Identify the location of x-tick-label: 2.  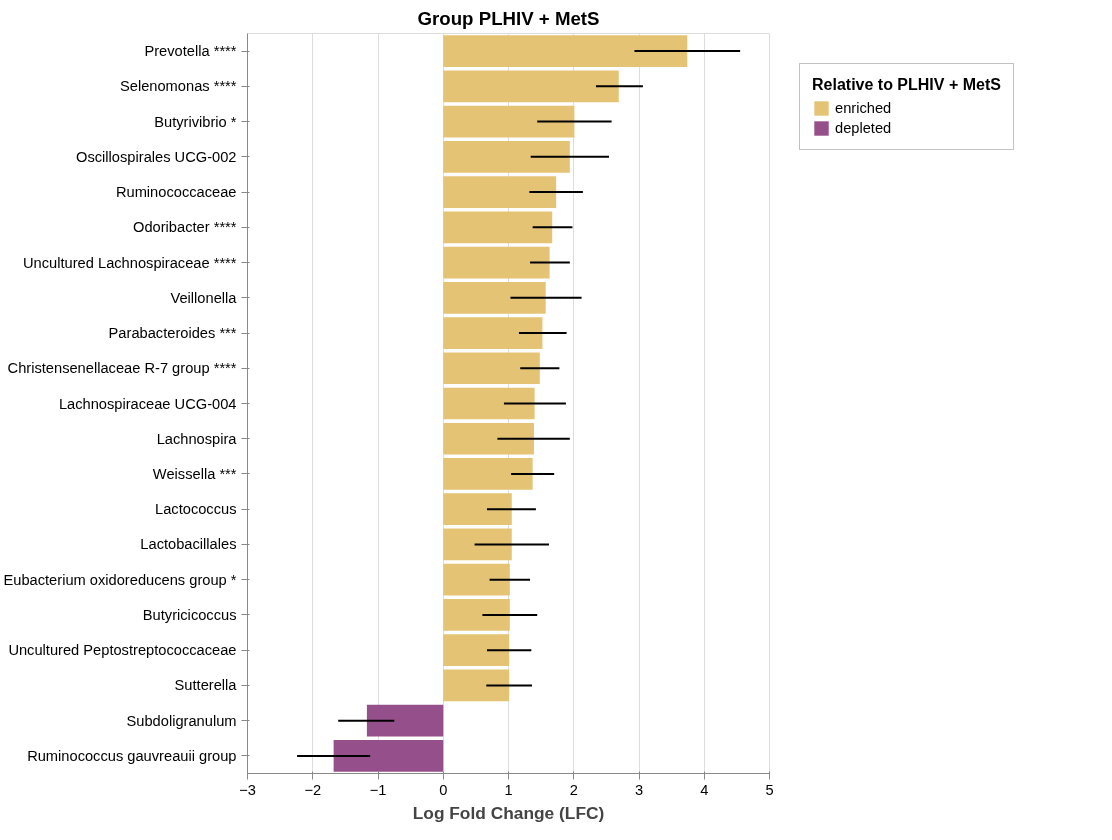
(573, 789).